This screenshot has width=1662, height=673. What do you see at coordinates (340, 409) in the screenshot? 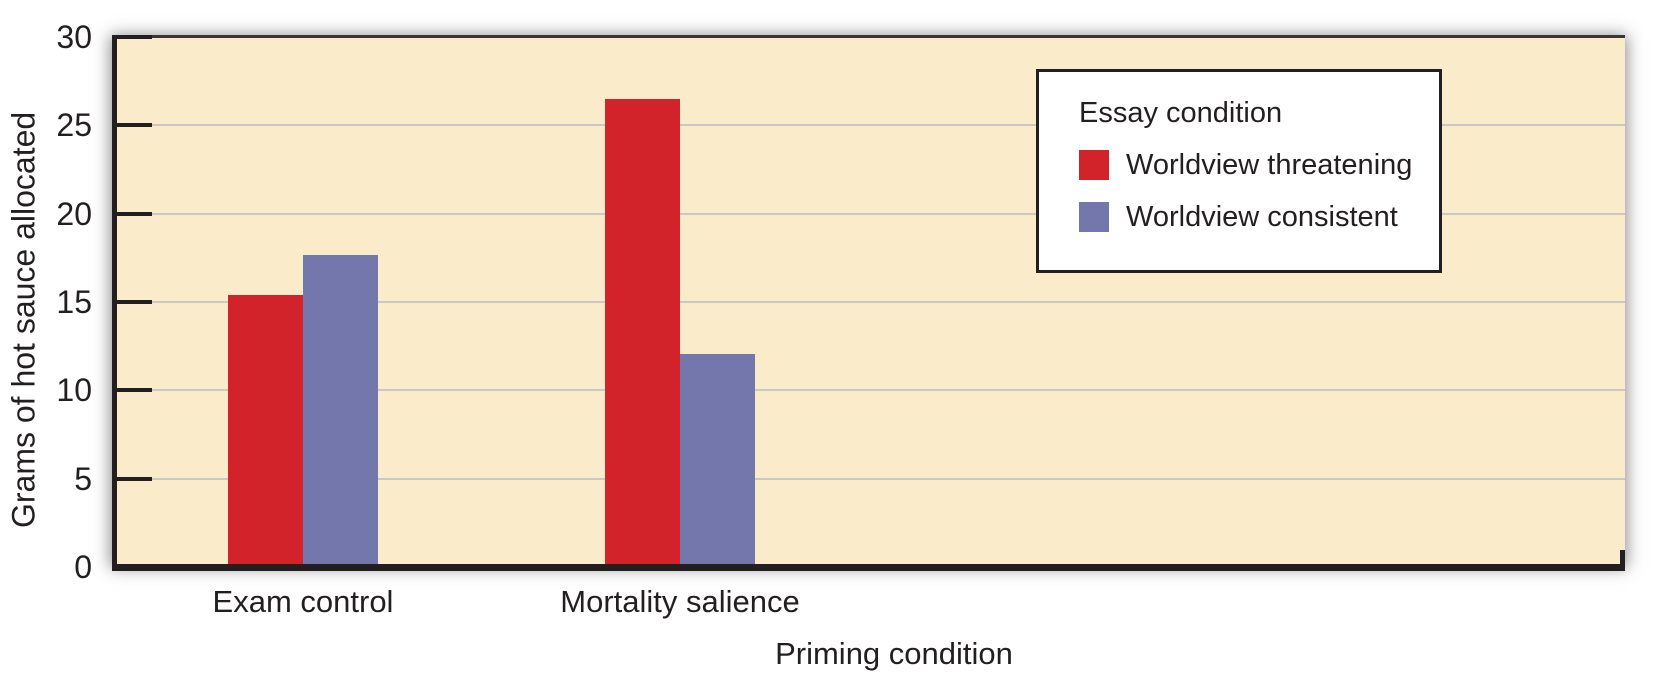
I see `bar-exam-control-worldview-consistent` at bounding box center [340, 409].